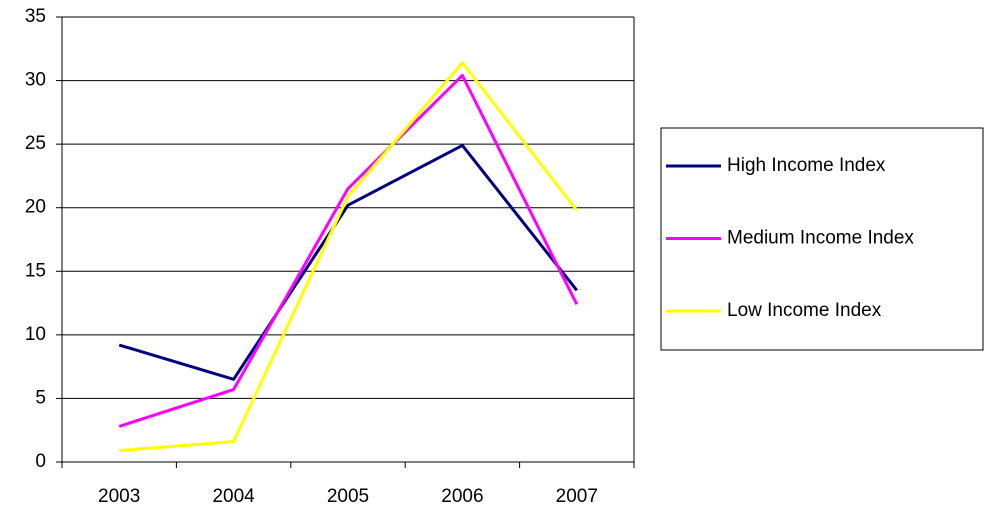 This screenshot has width=984, height=514. What do you see at coordinates (35, 143) in the screenshot?
I see `y-tick-label: 25` at bounding box center [35, 143].